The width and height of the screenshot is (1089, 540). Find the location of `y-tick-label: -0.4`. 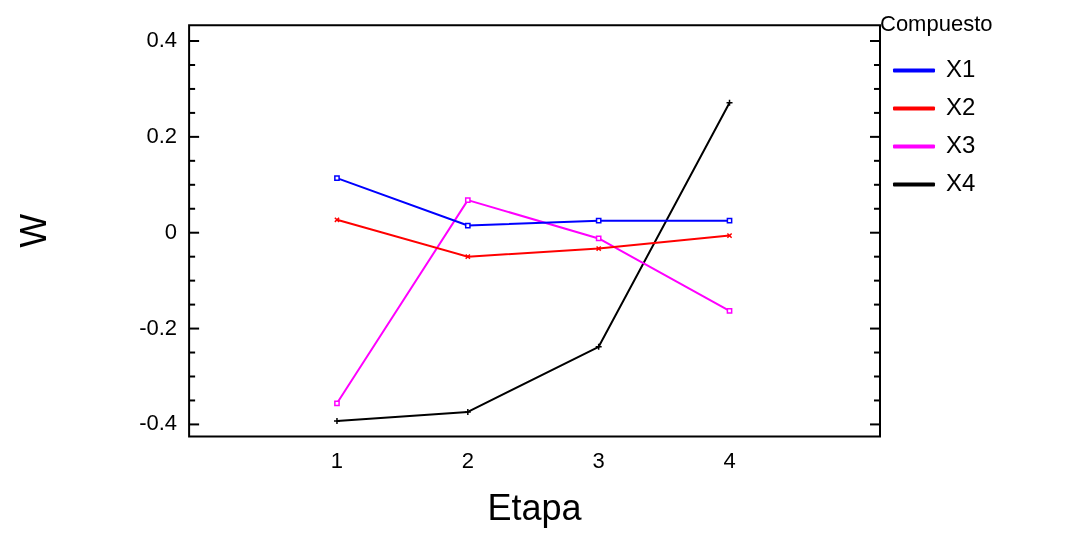

y-tick-label: -0.4 is located at coordinates (158, 423).